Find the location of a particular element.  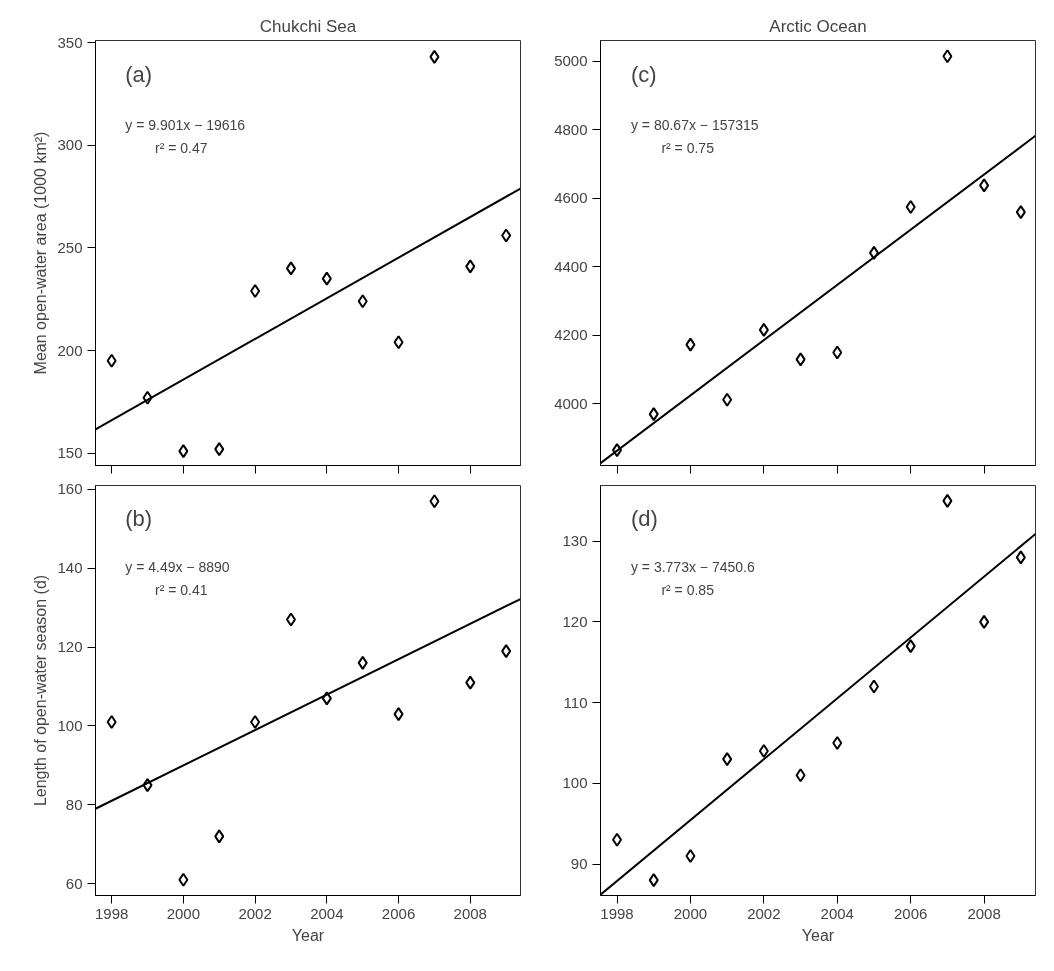

annotation: r² = 0.75 is located at coordinates (688, 148).